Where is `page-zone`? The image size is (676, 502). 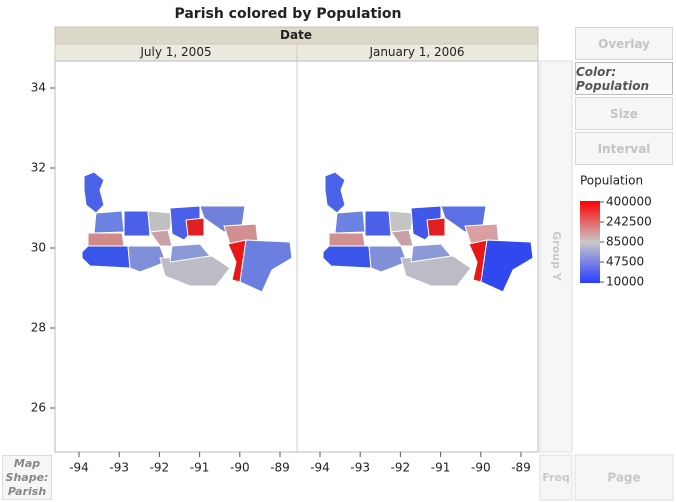 page-zone is located at coordinates (624, 477).